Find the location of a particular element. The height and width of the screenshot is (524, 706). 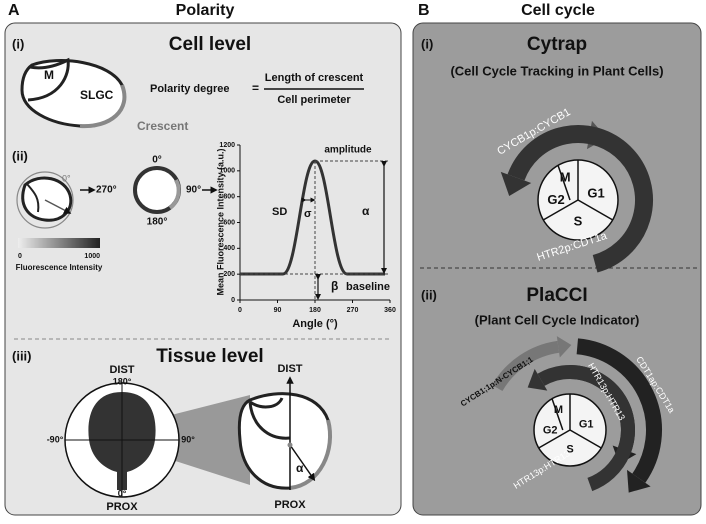

placci-pie: M G1 G2 S is located at coordinates (570, 430).